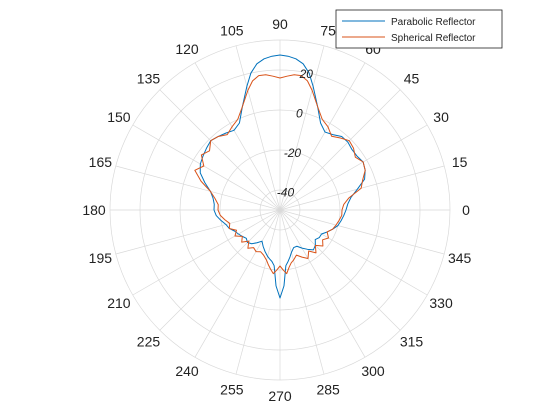 The image size is (560, 420). I want to click on angle-tick-label: 15, so click(460, 162).